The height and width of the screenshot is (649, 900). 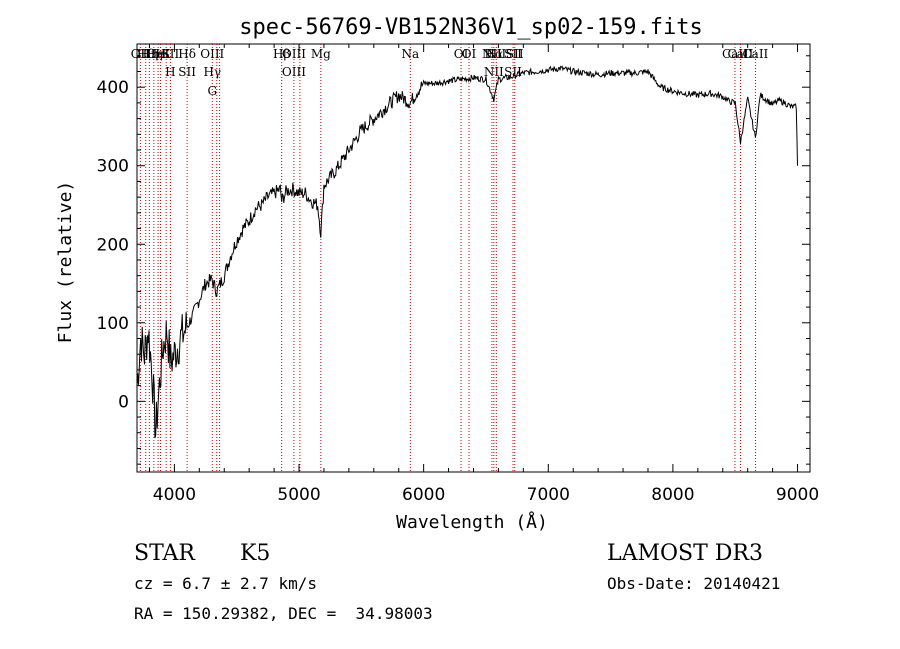 I want to click on spectral-line-label: Hδ, so click(x=187, y=54).